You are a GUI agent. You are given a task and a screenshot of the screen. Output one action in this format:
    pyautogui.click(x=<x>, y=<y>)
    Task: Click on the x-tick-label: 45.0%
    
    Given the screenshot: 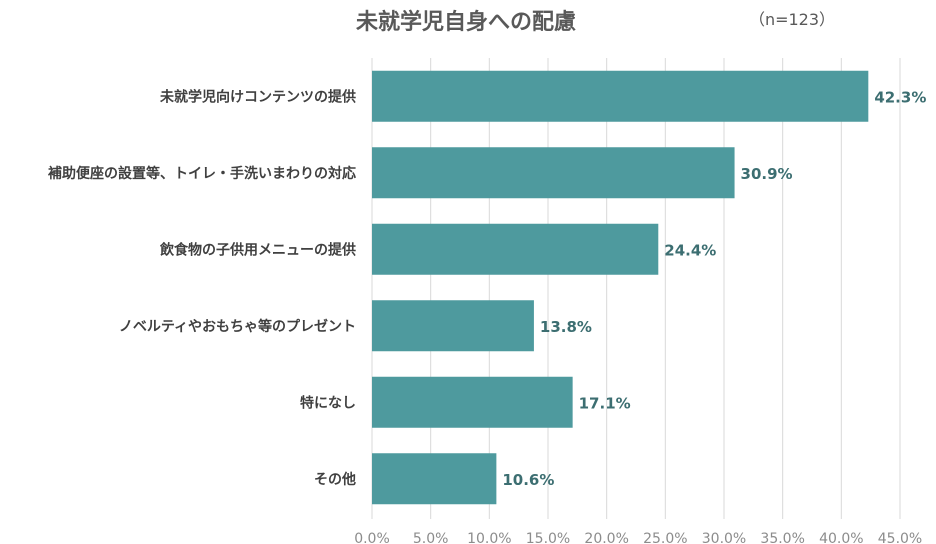 What is the action you would take?
    pyautogui.click(x=900, y=537)
    